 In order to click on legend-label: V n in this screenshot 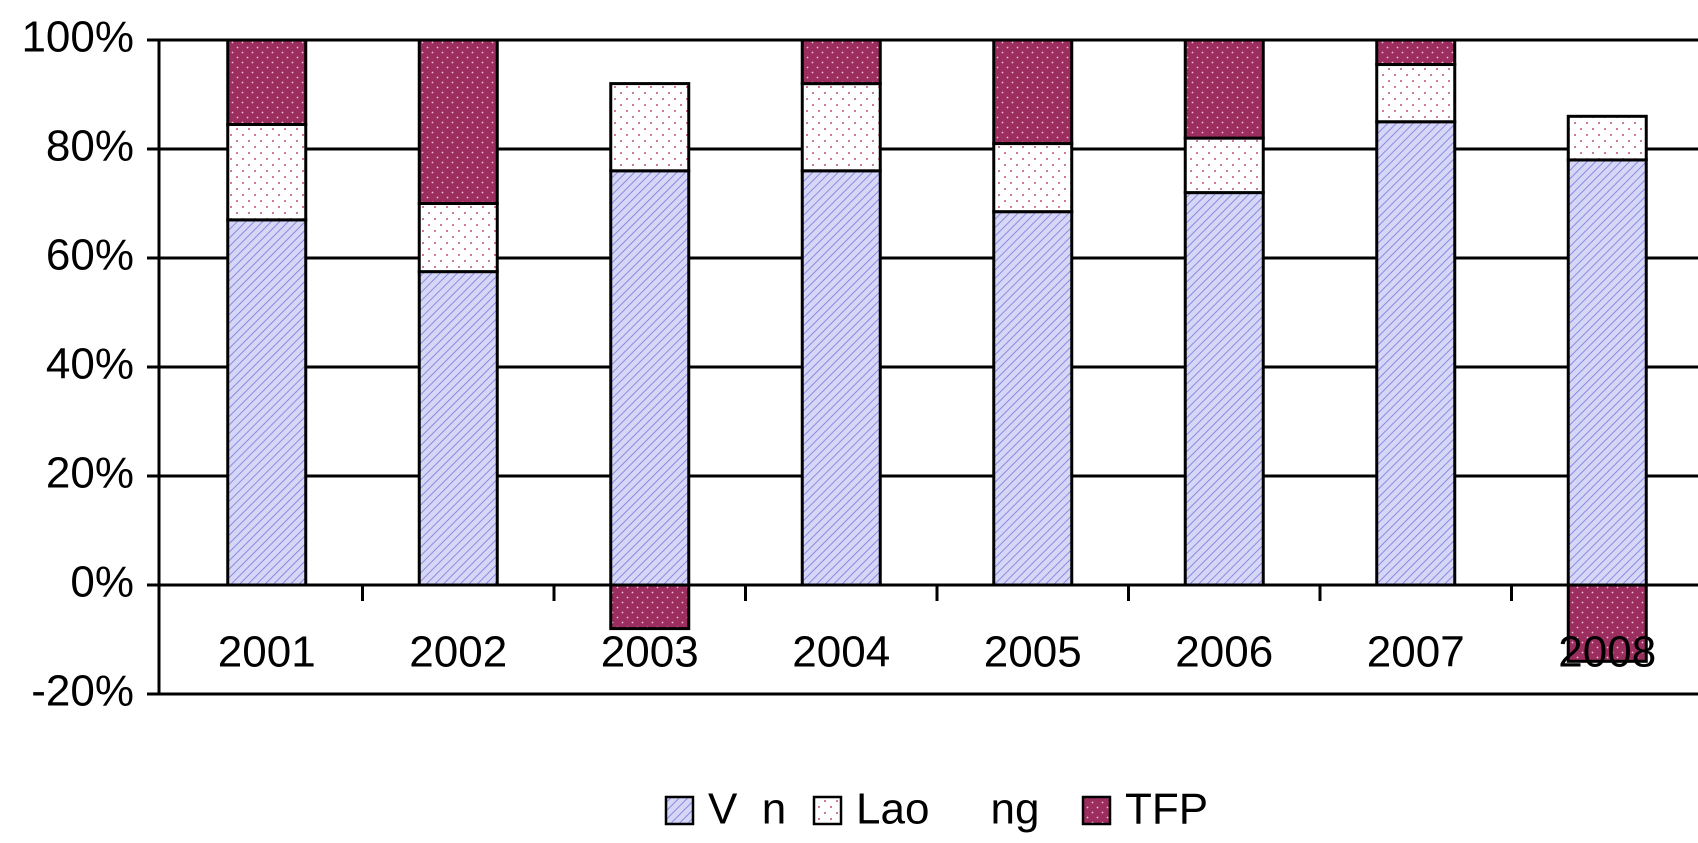, I will do `click(747, 809)`.